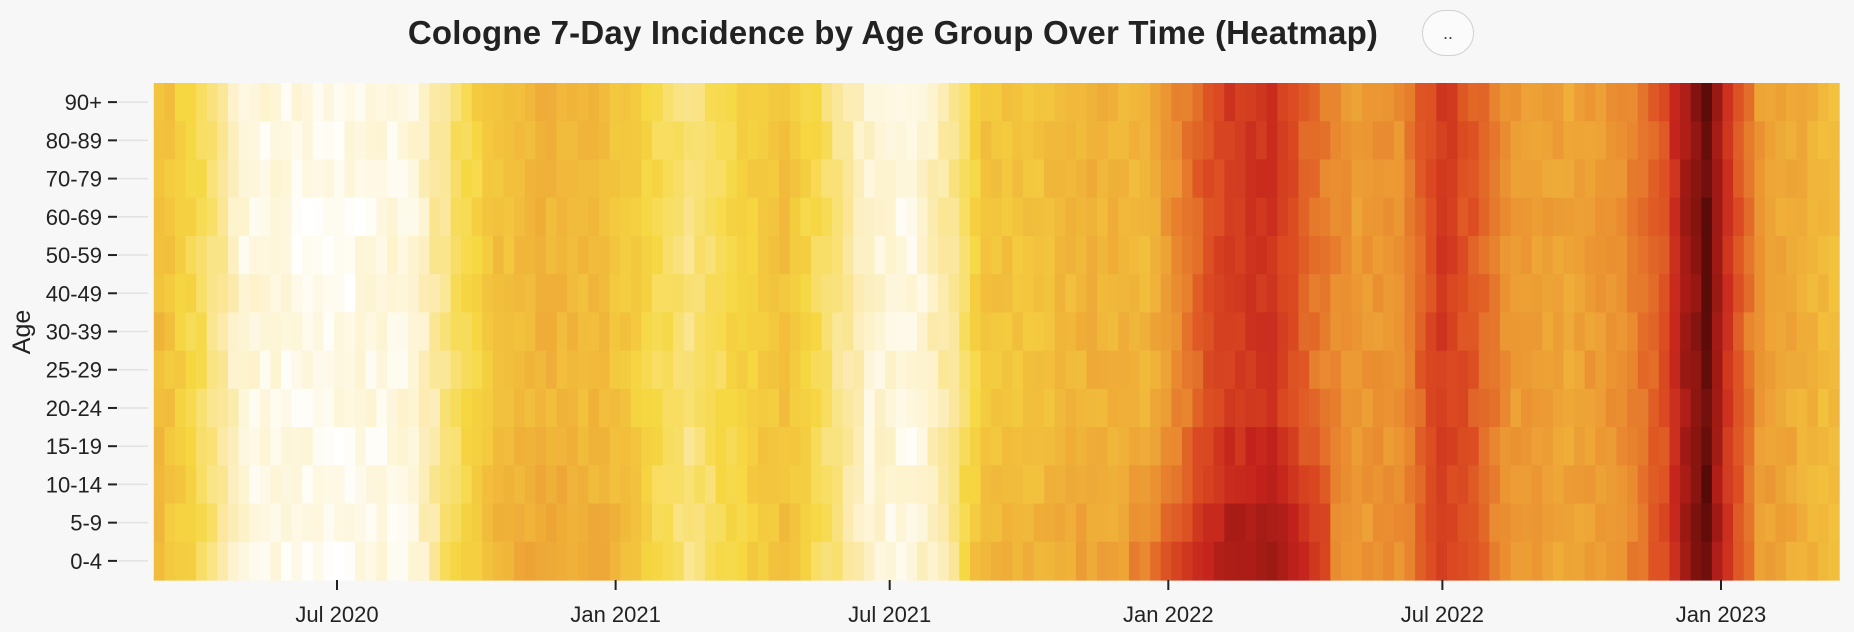  I want to click on chart-menu-button: .., so click(1448, 33).